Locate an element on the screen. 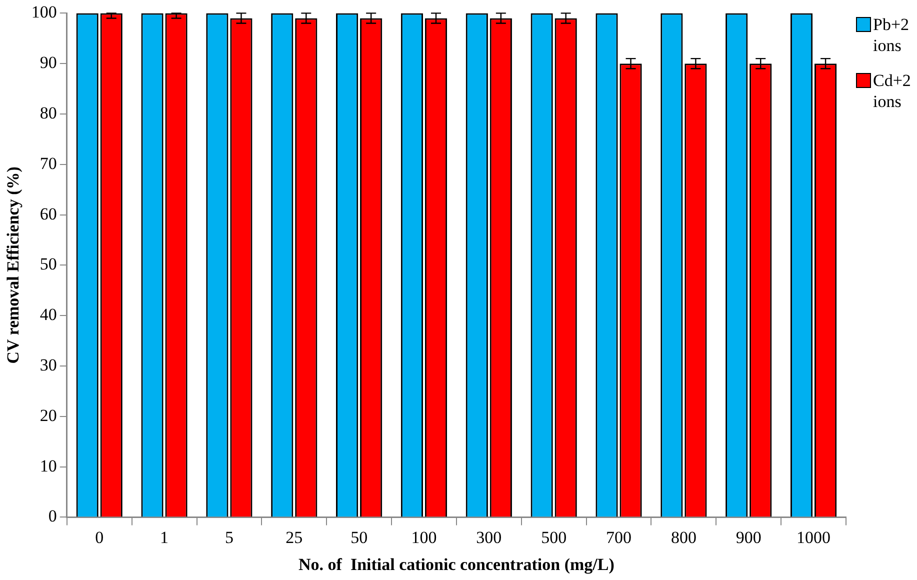 This screenshot has width=917, height=580. y-tick-label: 90 is located at coordinates (48, 62).